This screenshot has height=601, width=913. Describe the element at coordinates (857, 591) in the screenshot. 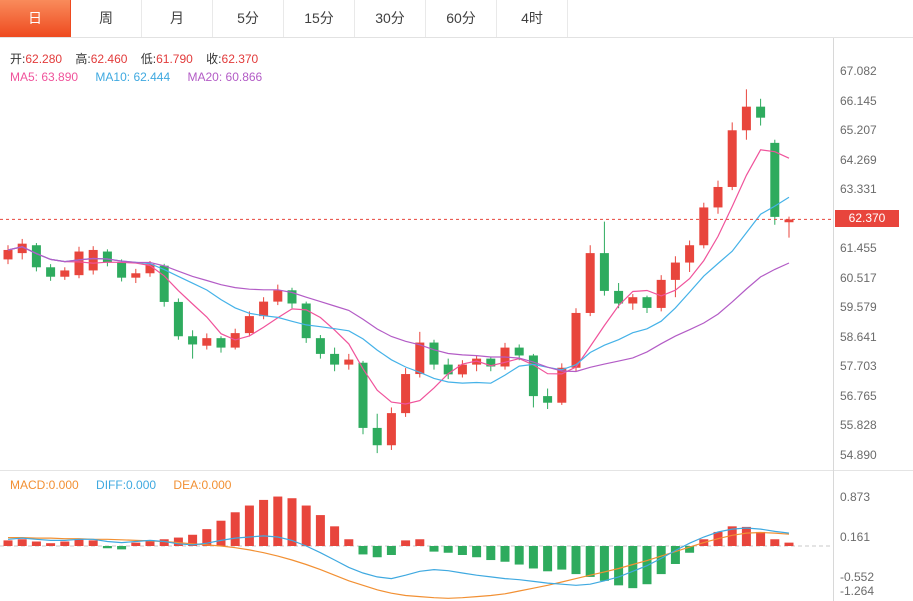

I see `axis-label: -1.264` at that location.